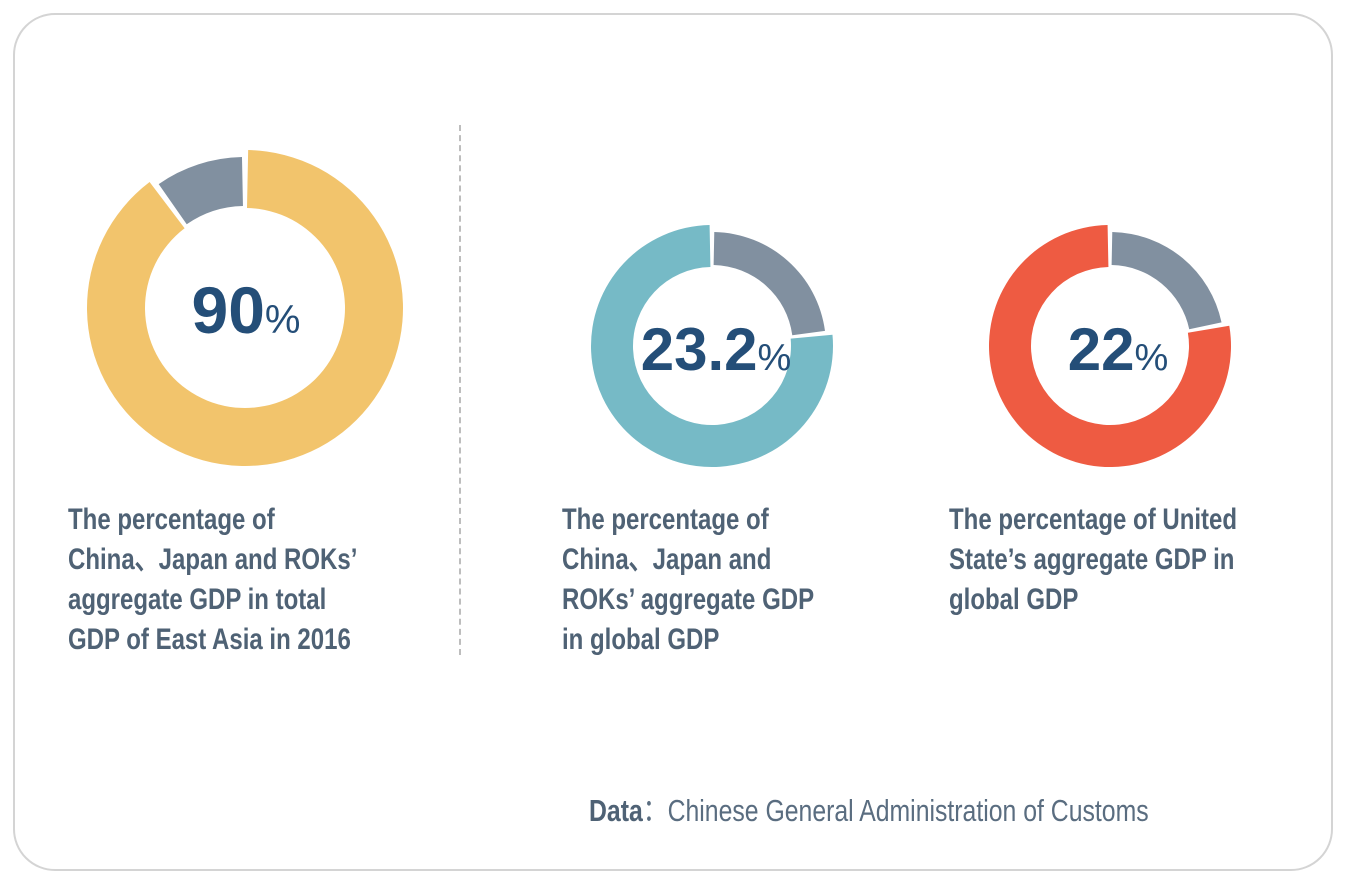  What do you see at coordinates (197, 599) in the screenshot?
I see `caption-line: aggregate GDP in total` at bounding box center [197, 599].